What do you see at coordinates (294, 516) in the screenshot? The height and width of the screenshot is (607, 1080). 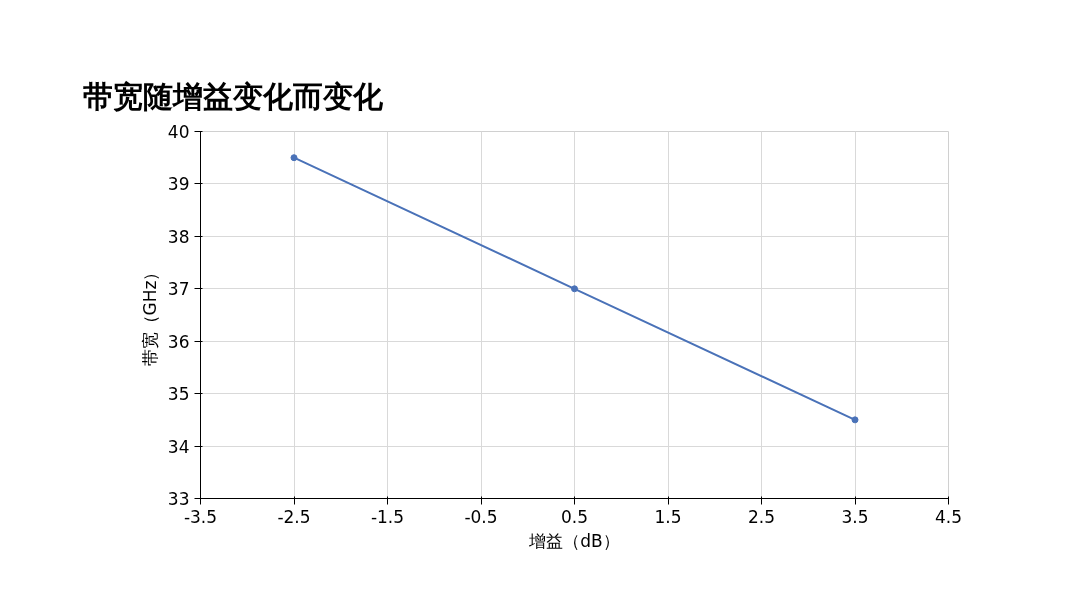 I see `x-tick-label: -2.5` at bounding box center [294, 516].